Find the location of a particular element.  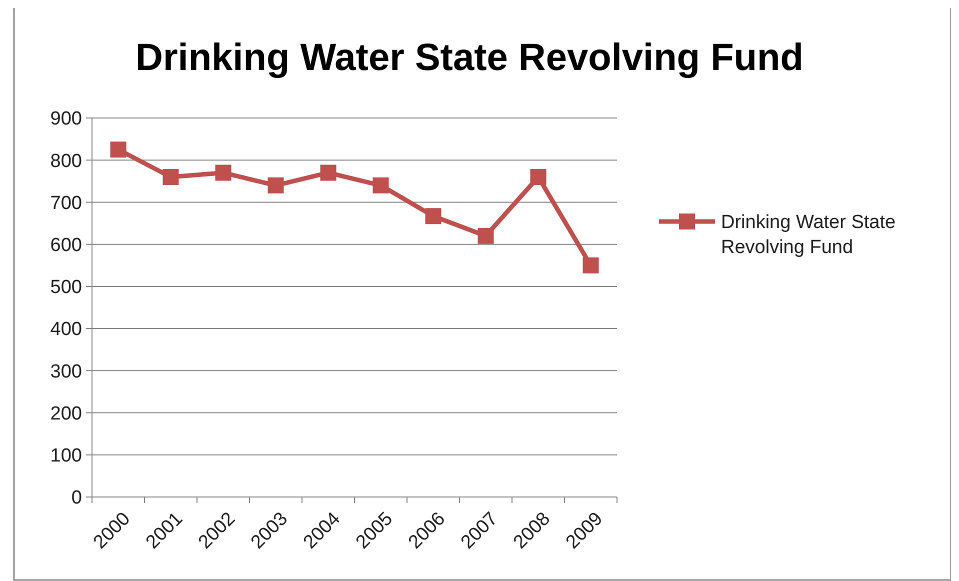

y-tick-label: 900 is located at coordinates (66, 119).